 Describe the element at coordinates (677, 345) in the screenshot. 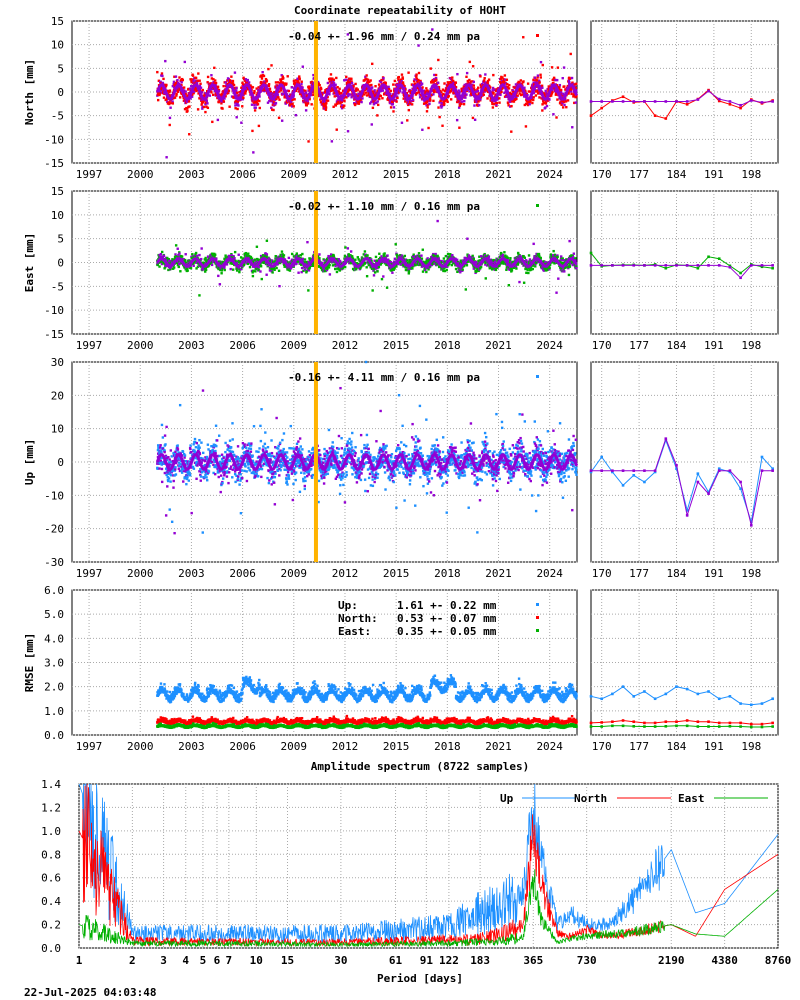

I see `zoom-x-tick-label: 184` at that location.